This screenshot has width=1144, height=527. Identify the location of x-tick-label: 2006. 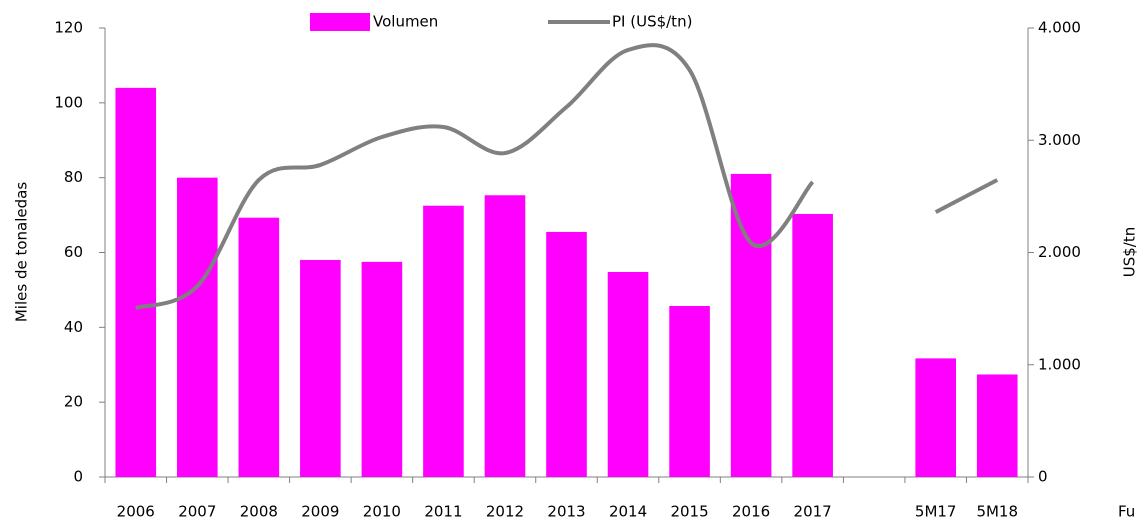
(136, 512).